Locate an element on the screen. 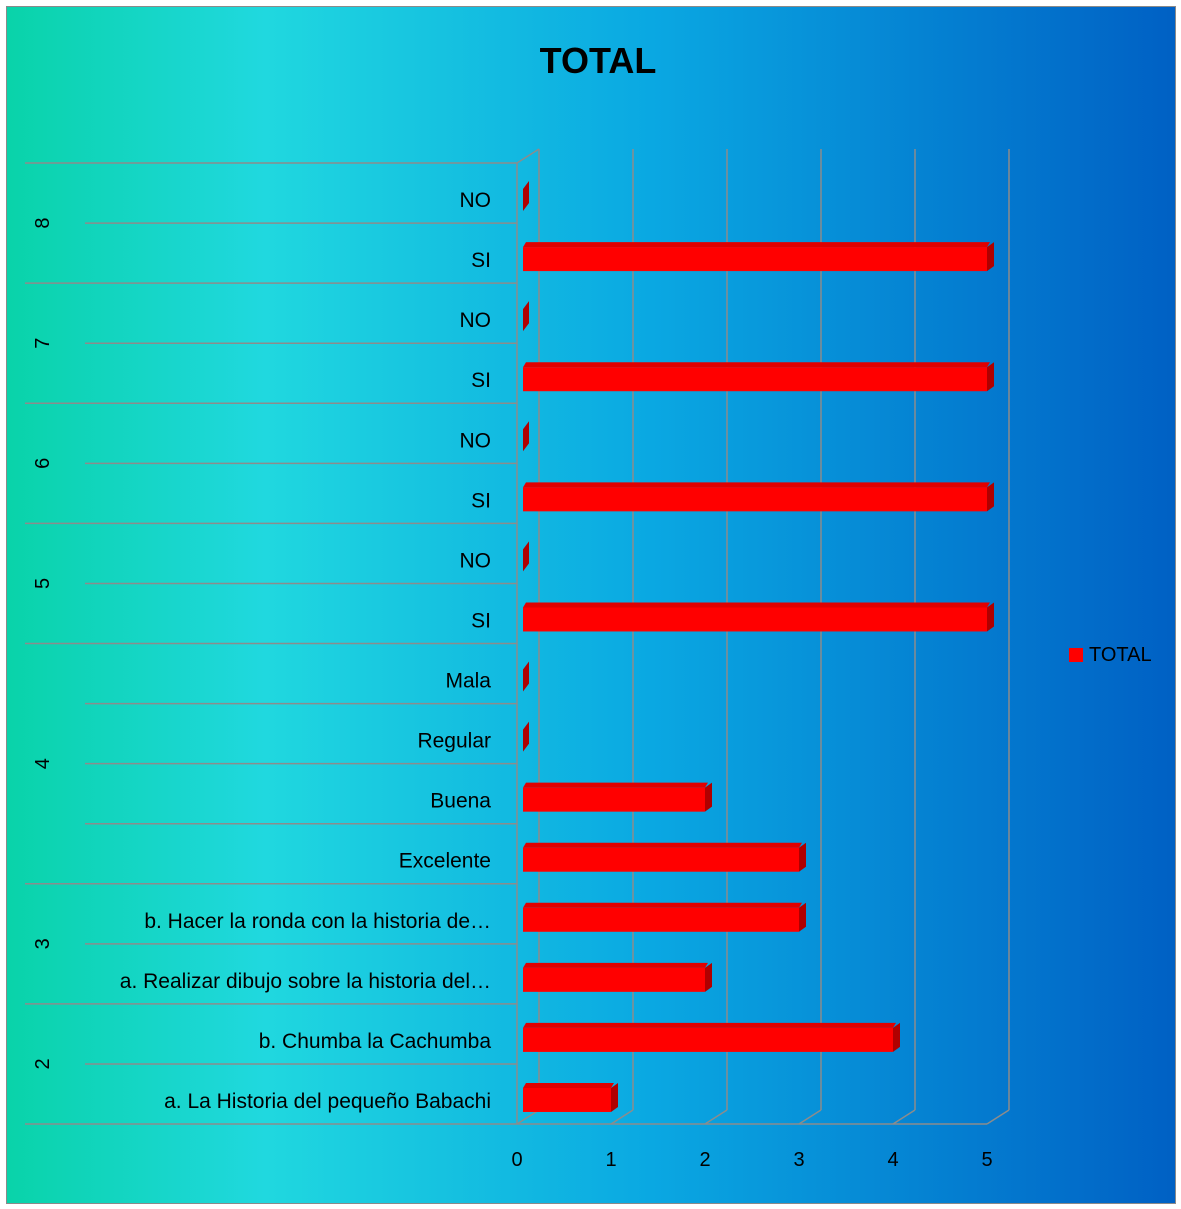 The image size is (1181, 1209). group-label: 8 is located at coordinates (43, 223).